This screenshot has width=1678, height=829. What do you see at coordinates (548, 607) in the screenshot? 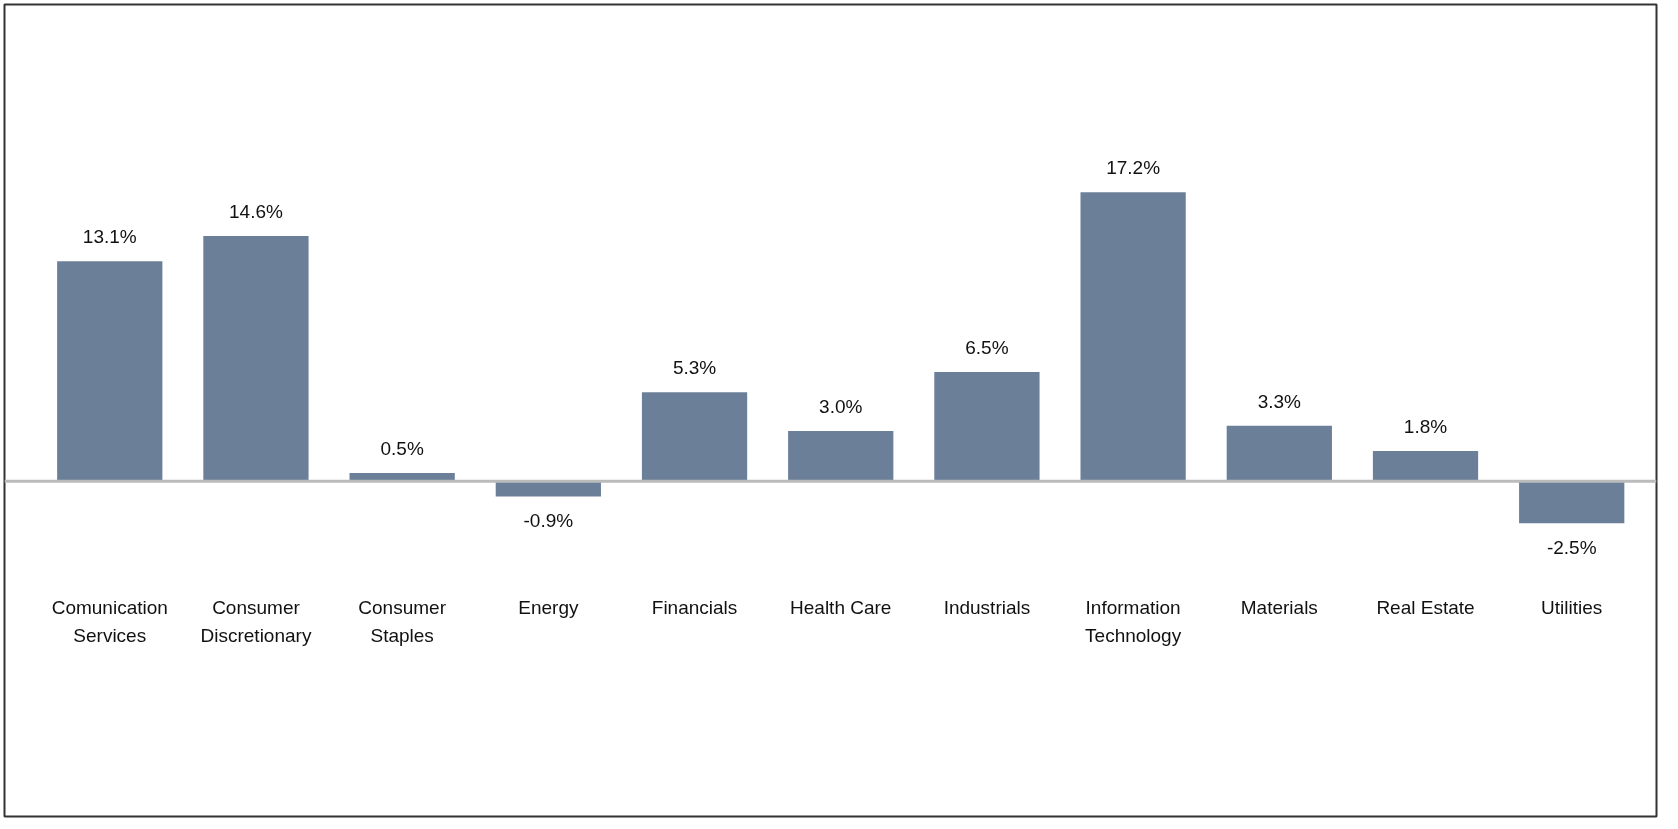
I see `x-tick-label: Energy` at bounding box center [548, 607].